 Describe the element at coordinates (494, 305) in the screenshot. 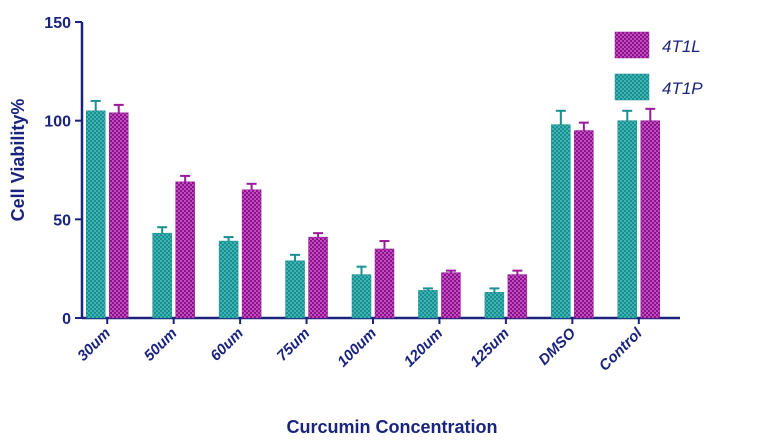

I see `bar-4t1p-125um` at that location.